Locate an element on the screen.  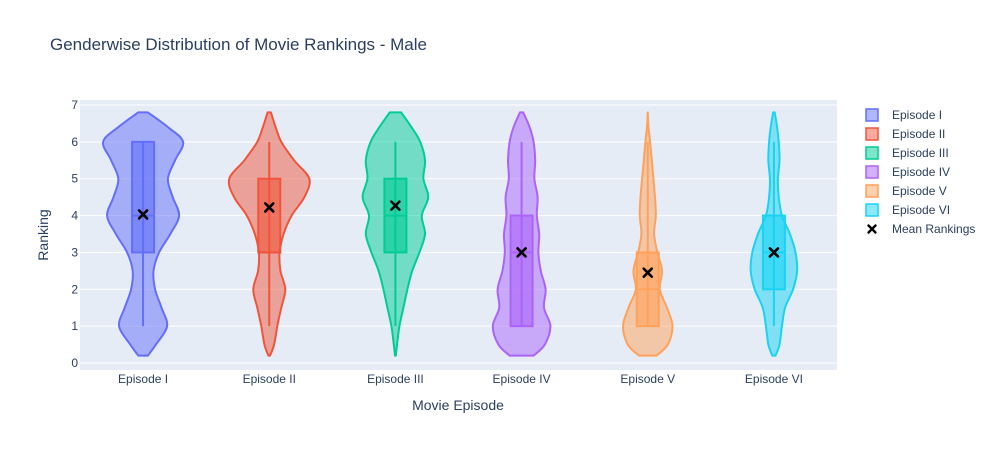
y-tick-label: 5 is located at coordinates (74, 179).